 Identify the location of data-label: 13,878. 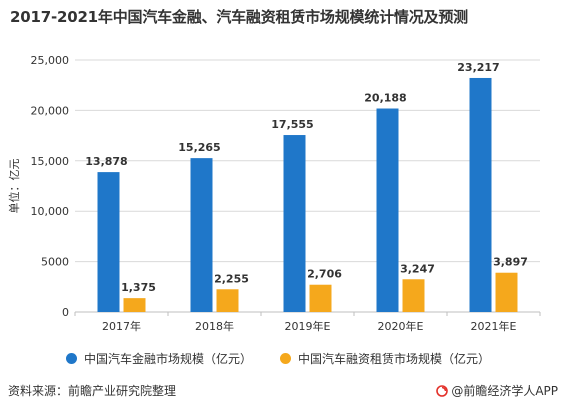
(106, 161).